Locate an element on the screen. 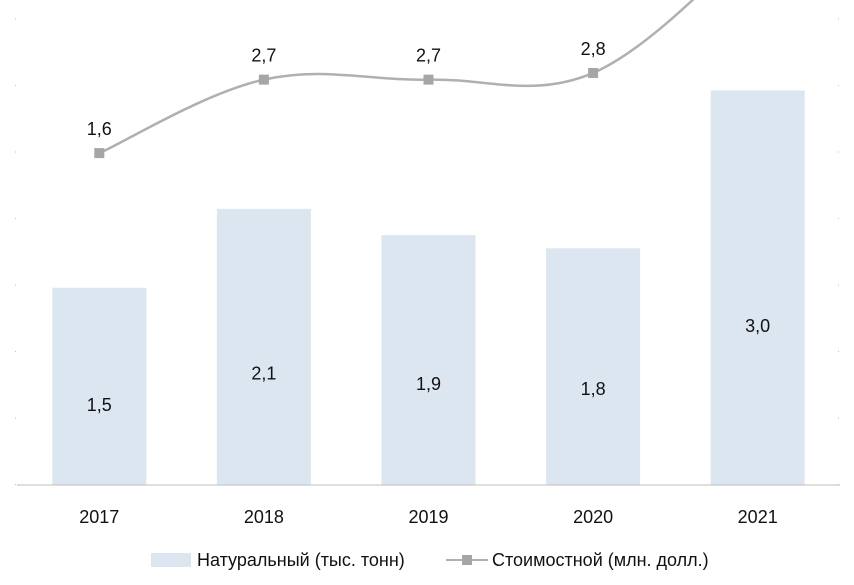 The width and height of the screenshot is (854, 585). bar-2017 is located at coordinates (99, 386).